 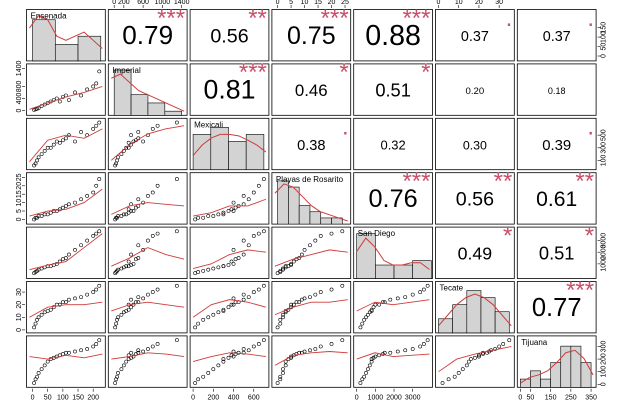 What do you see at coordinates (499, 3) in the screenshot?
I see `x-tick-label: 30` at bounding box center [499, 3].